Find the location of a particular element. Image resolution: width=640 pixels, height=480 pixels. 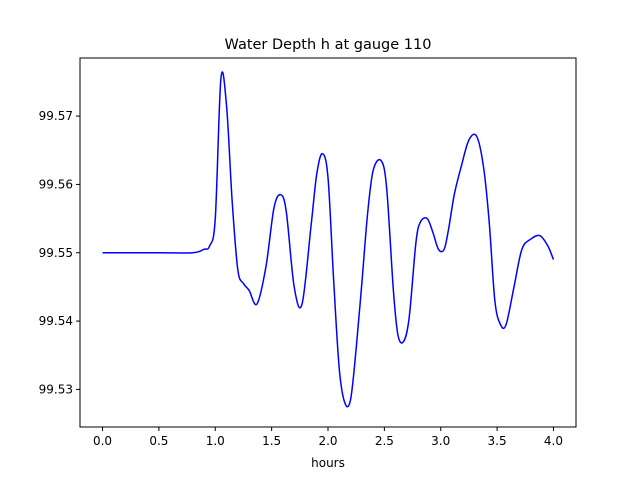

x-tick-label: 0.5 is located at coordinates (158, 441).